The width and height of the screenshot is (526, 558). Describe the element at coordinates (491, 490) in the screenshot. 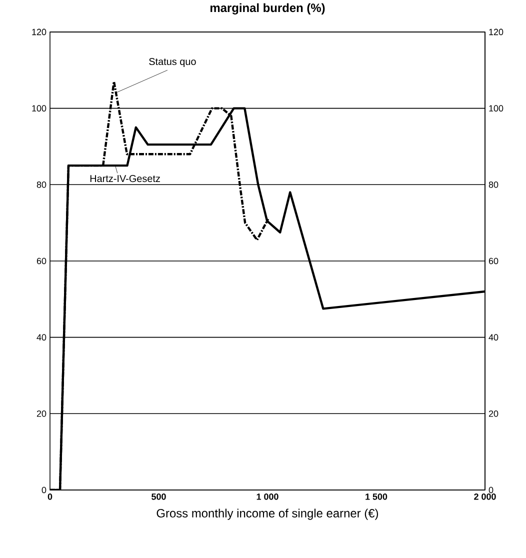

I see `y2-tick-label: 0` at that location.